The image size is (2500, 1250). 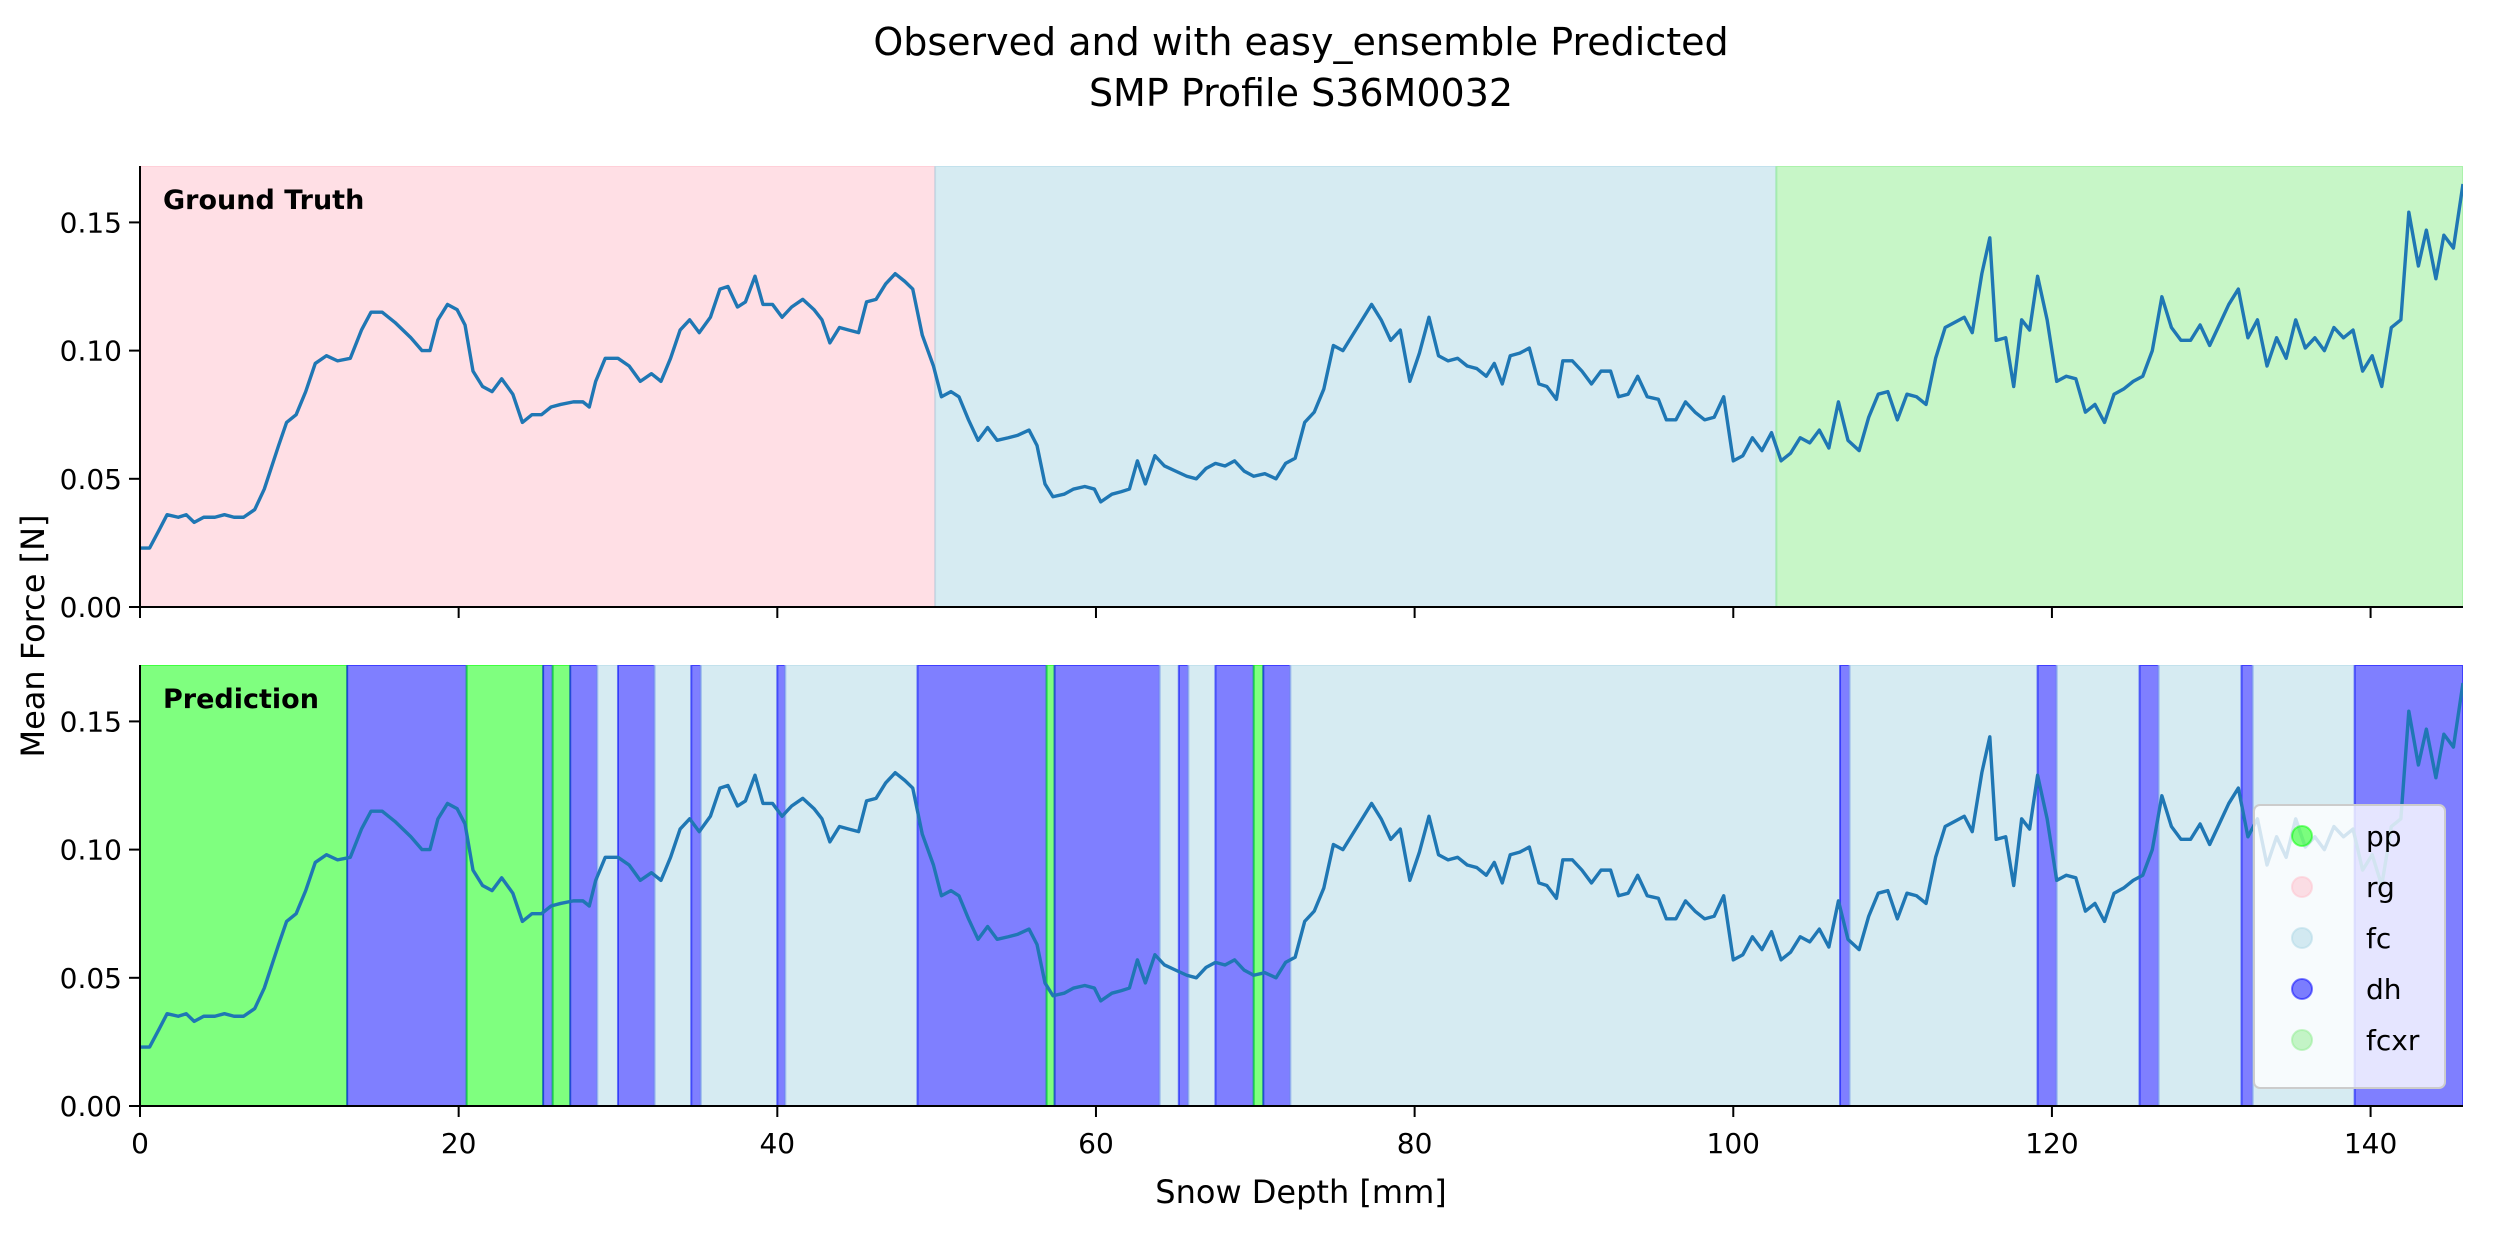 What do you see at coordinates (1415, 1143) in the screenshot?
I see `x-tick-label: 80` at bounding box center [1415, 1143].